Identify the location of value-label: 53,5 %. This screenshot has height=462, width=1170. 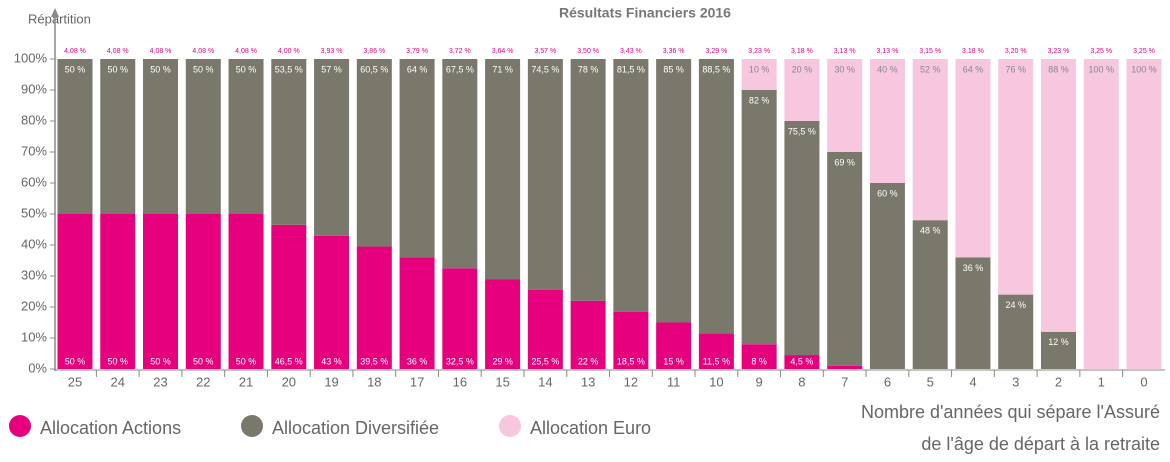
(289, 69).